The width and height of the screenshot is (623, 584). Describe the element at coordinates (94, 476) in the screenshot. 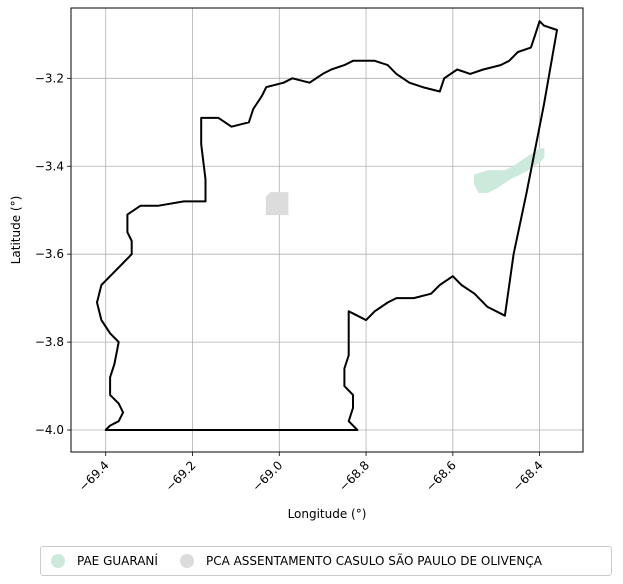

I see `x-tick-label-0: −69.4` at that location.